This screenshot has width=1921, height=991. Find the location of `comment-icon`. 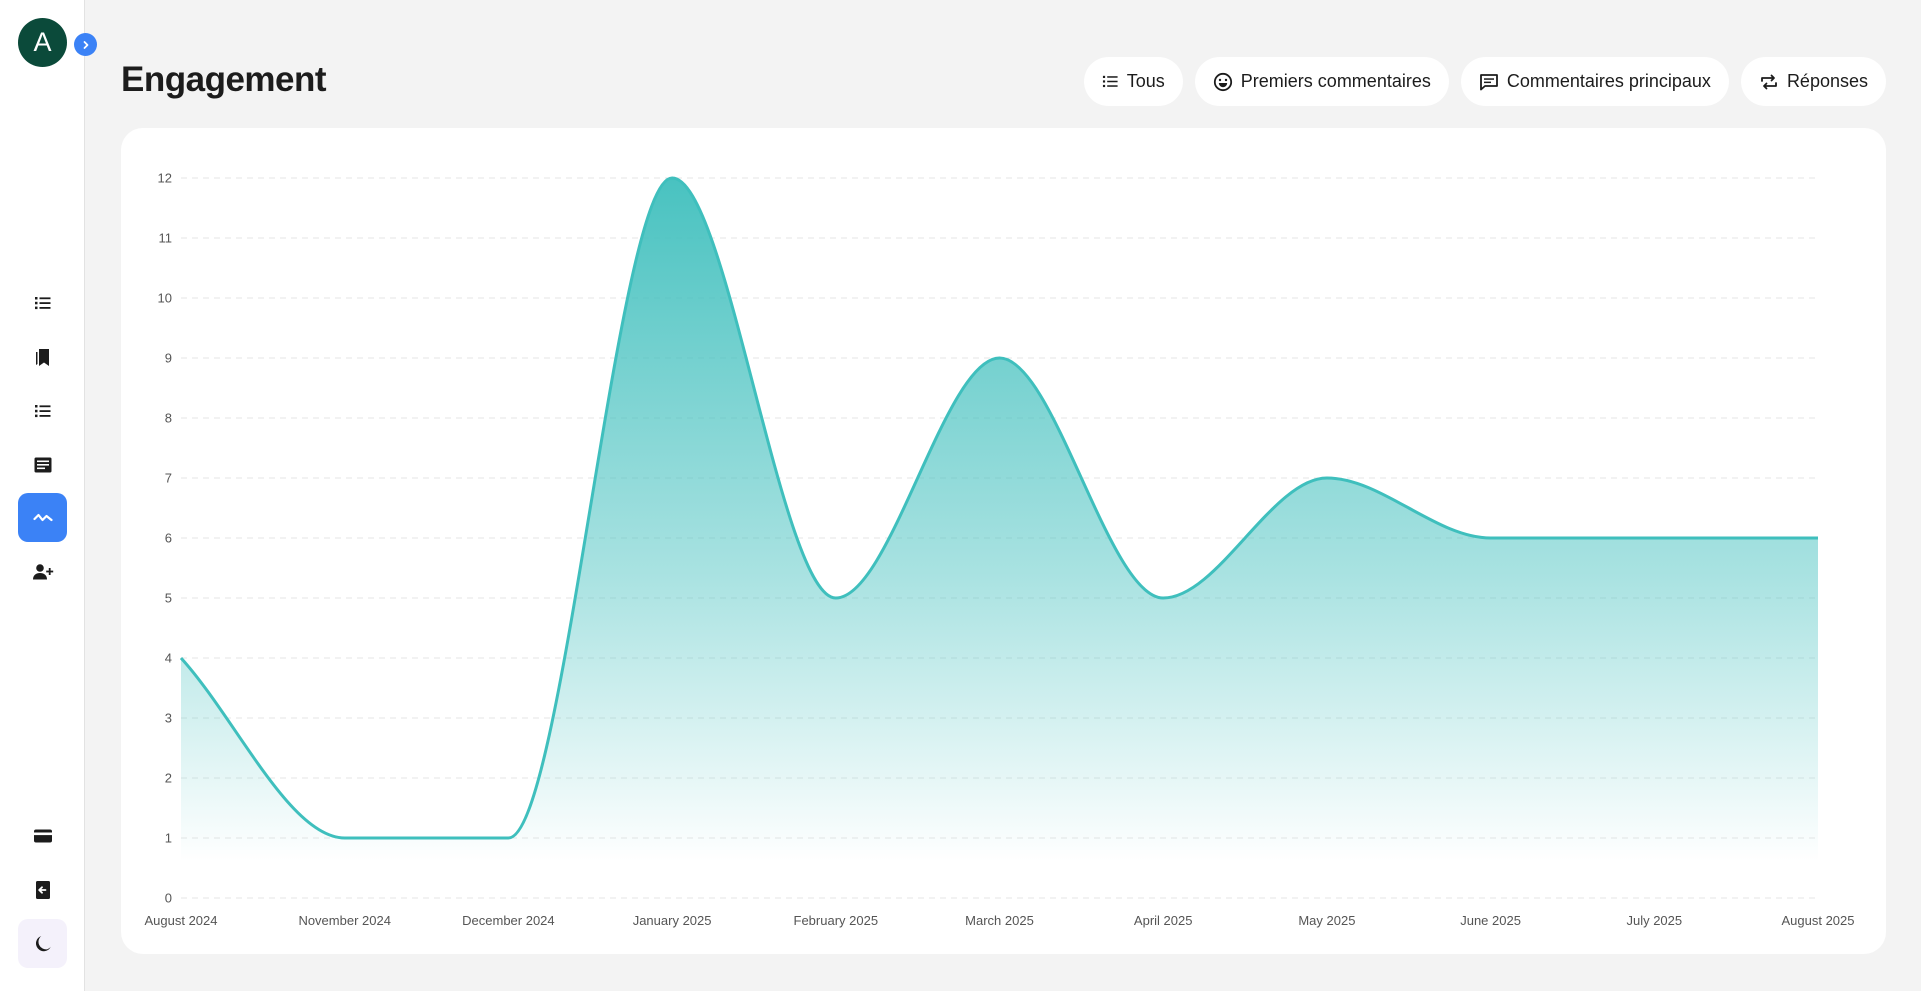

comment-icon is located at coordinates (1488, 81).